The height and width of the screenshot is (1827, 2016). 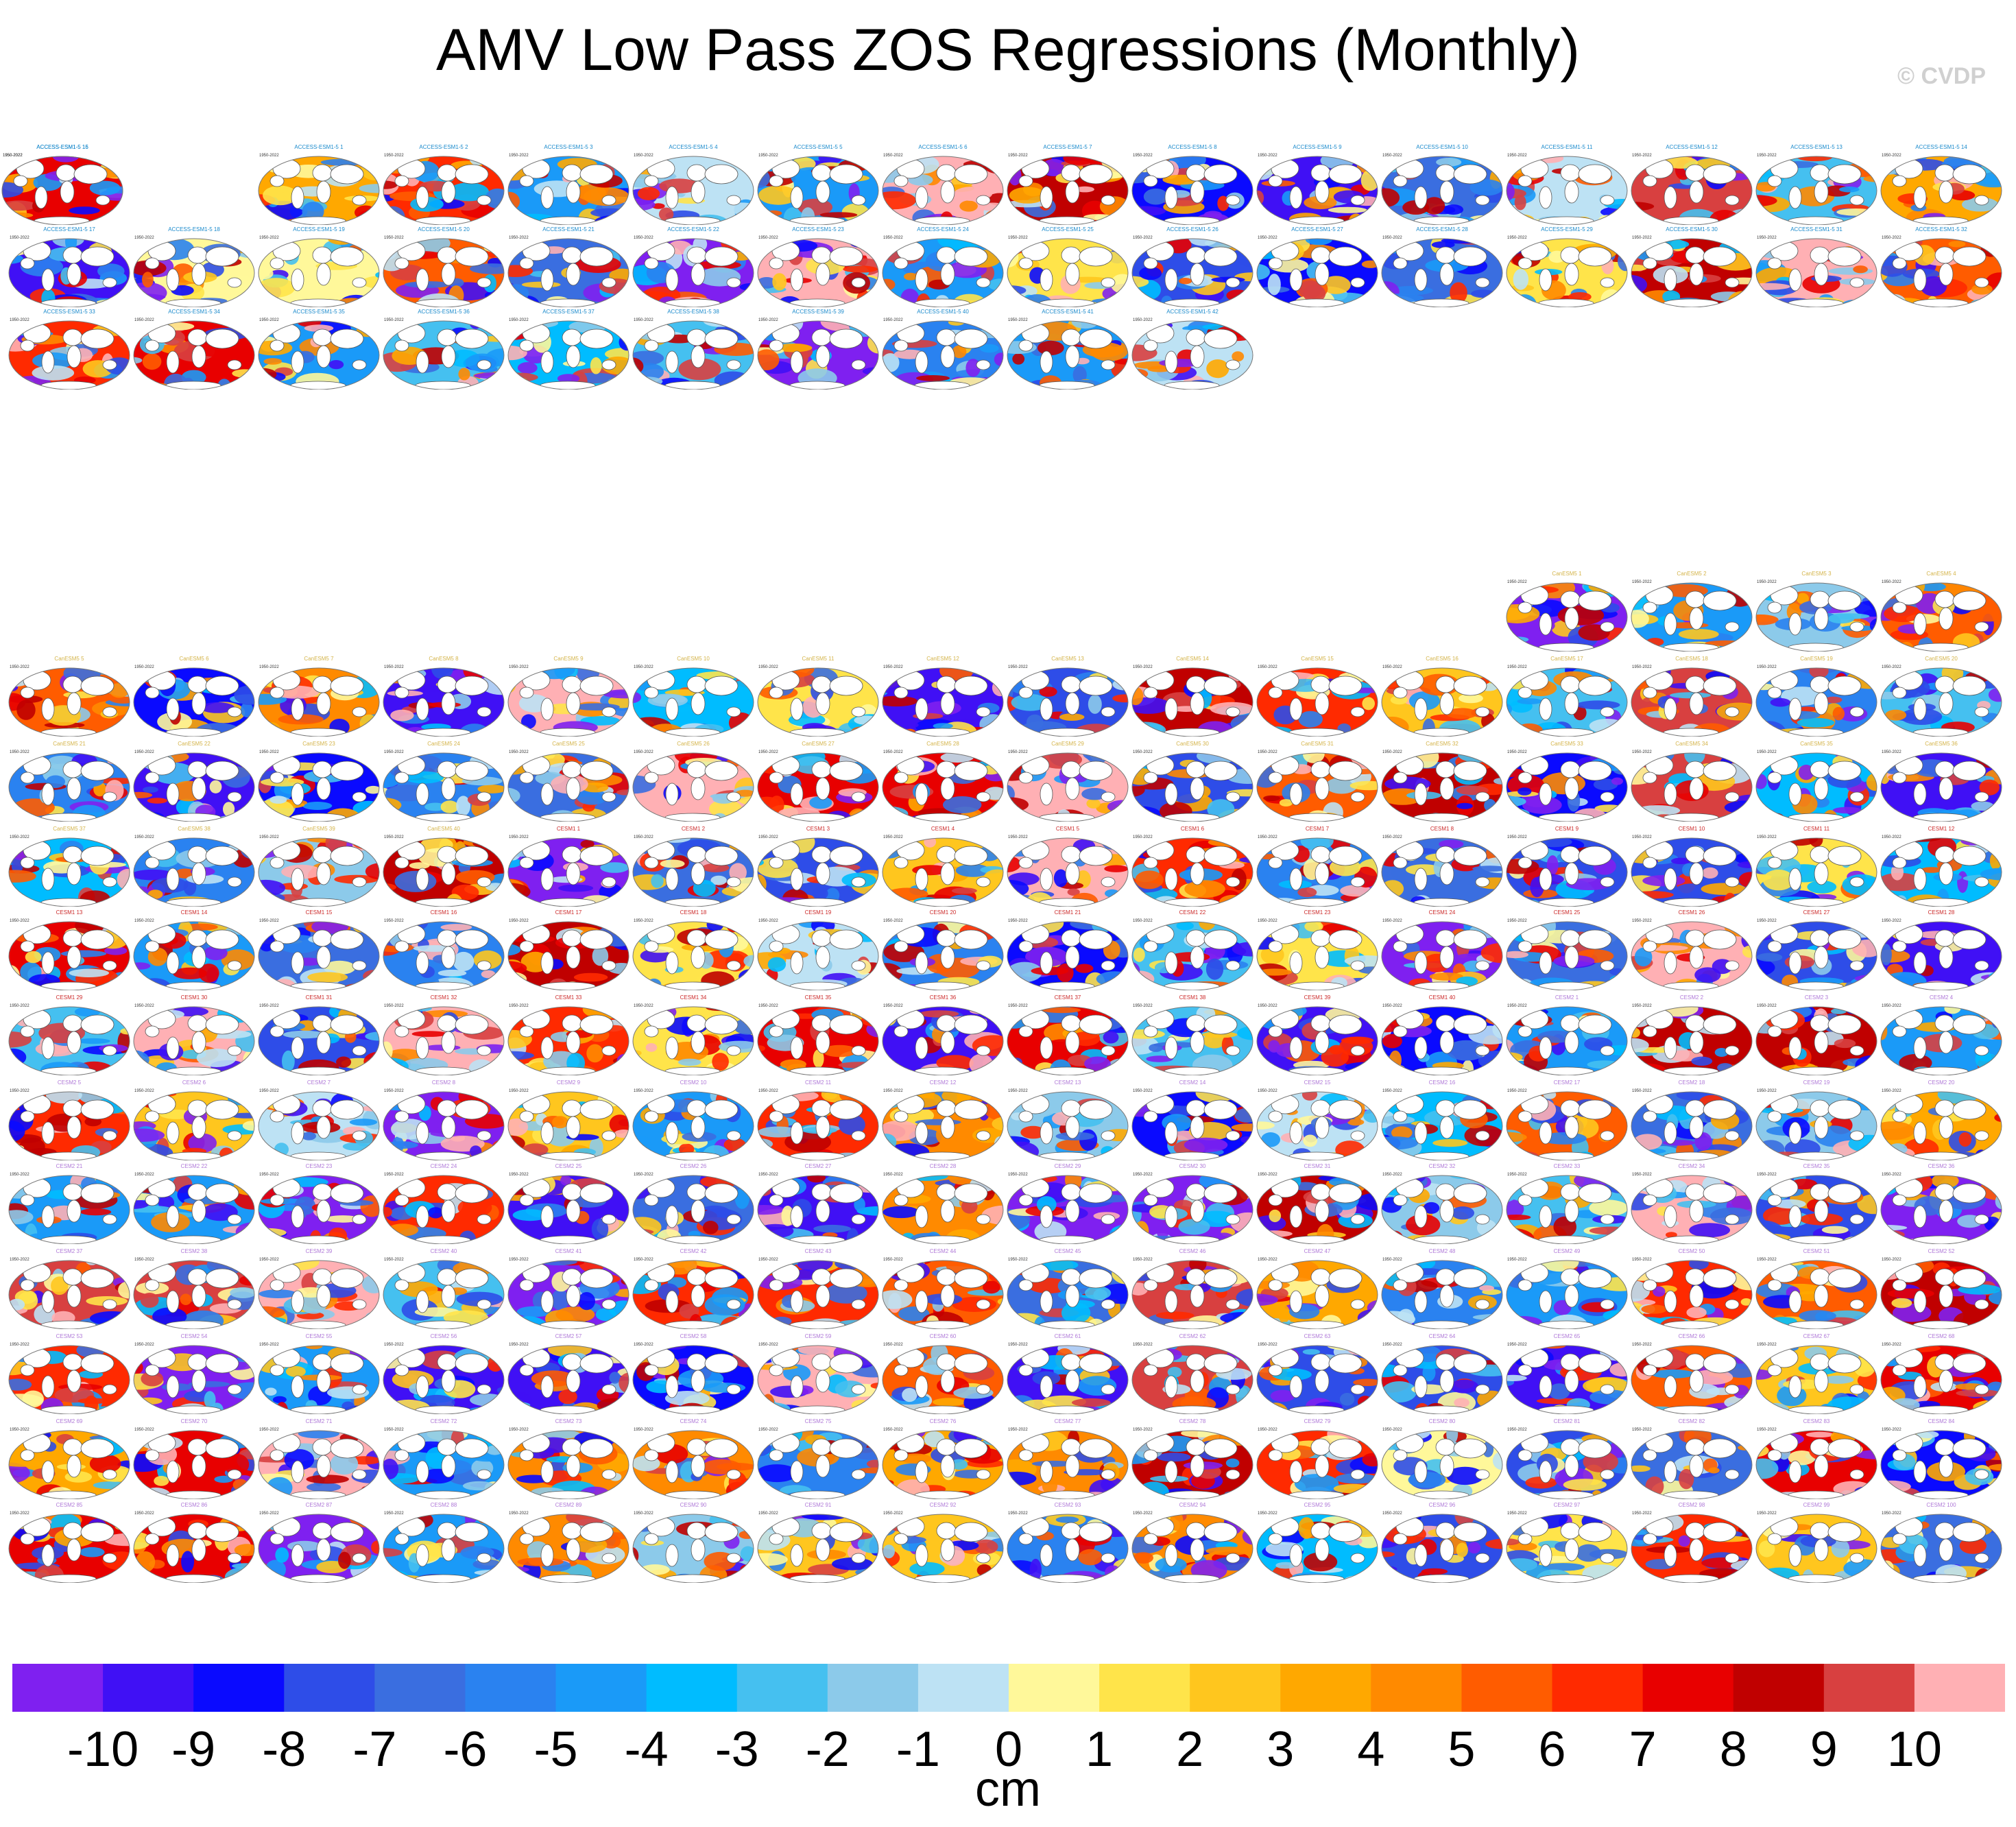 I want to click on regression-map-panel: CESM2 69 1950-2022, so click(x=69, y=1458).